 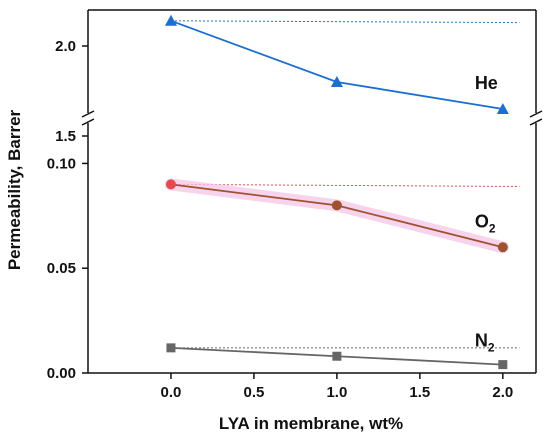 I want to click on x-tick-label: 0.5, so click(x=253, y=392).